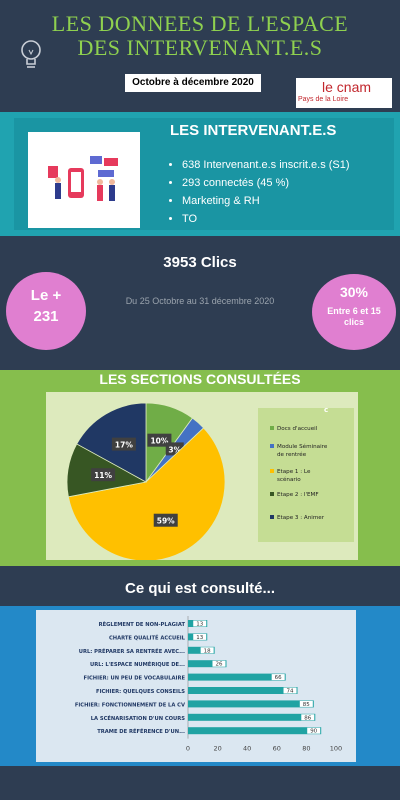 This screenshot has height=800, width=400. I want to click on pie-data-label: 10%, so click(159, 441).